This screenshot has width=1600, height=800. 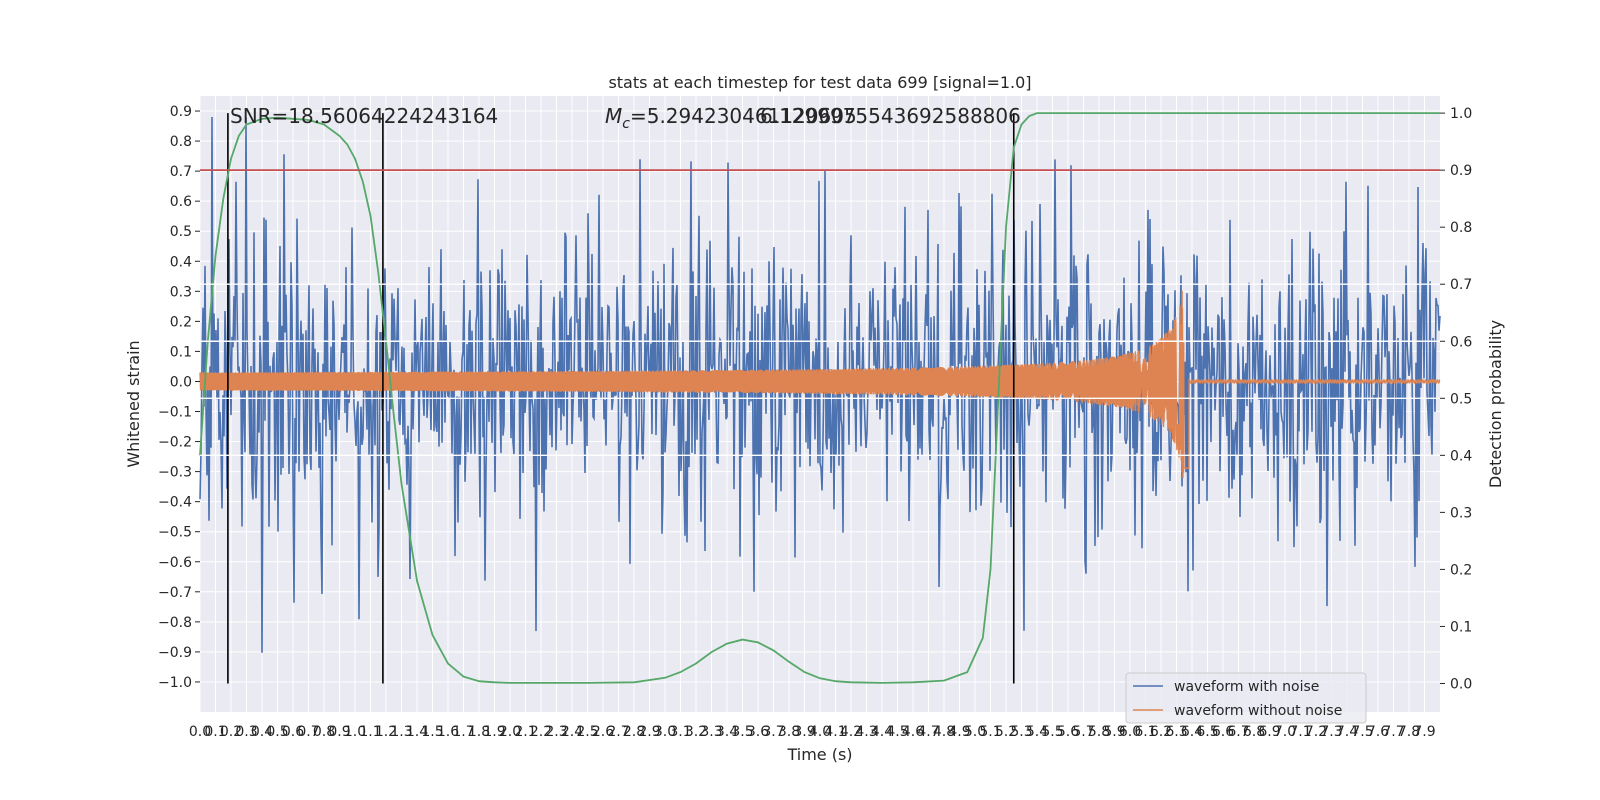 I want to click on x-tick-label: 1.9, so click(x=494, y=732).